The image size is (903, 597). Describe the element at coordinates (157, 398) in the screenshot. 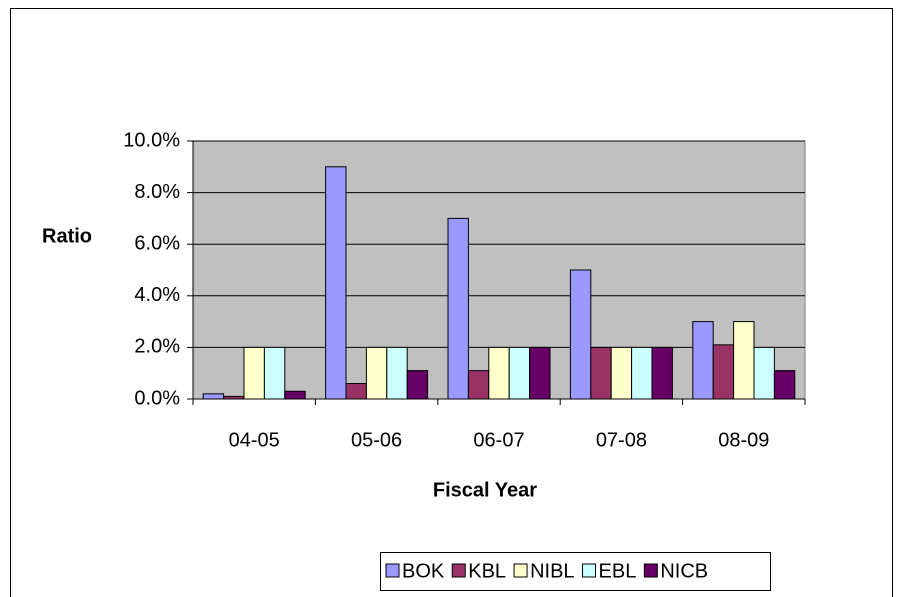

I see `y-tick-label: 0.0%` at that location.